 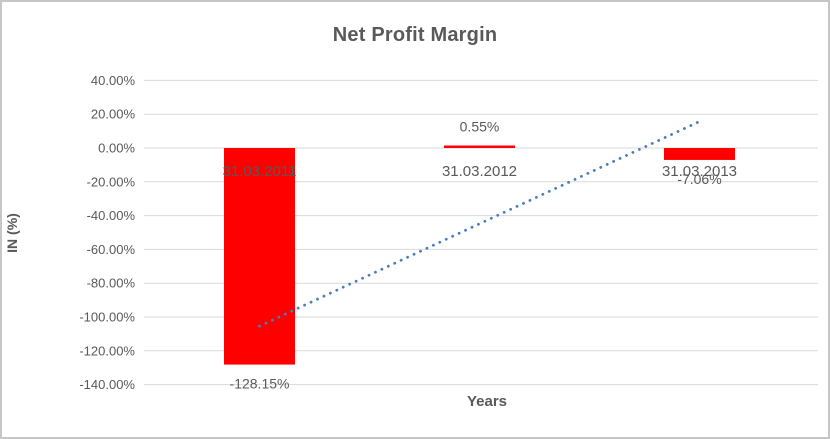 What do you see at coordinates (260, 384) in the screenshot?
I see `data-label: -128.15%` at bounding box center [260, 384].